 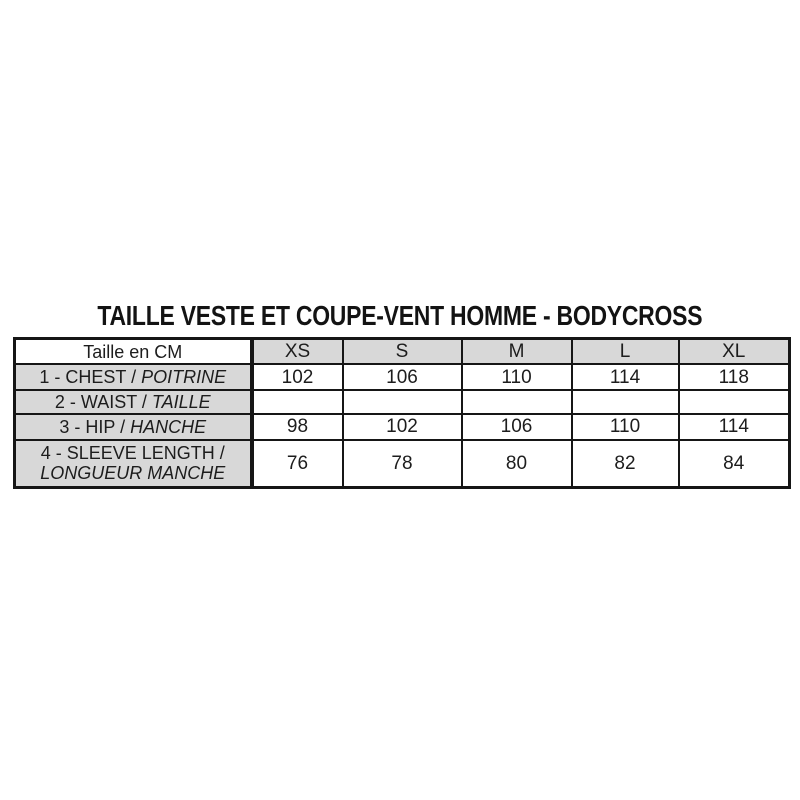 I want to click on table-row-hip: 3 - HIP / HANCHE 98 102 106 110 114, so click(x=402, y=427).